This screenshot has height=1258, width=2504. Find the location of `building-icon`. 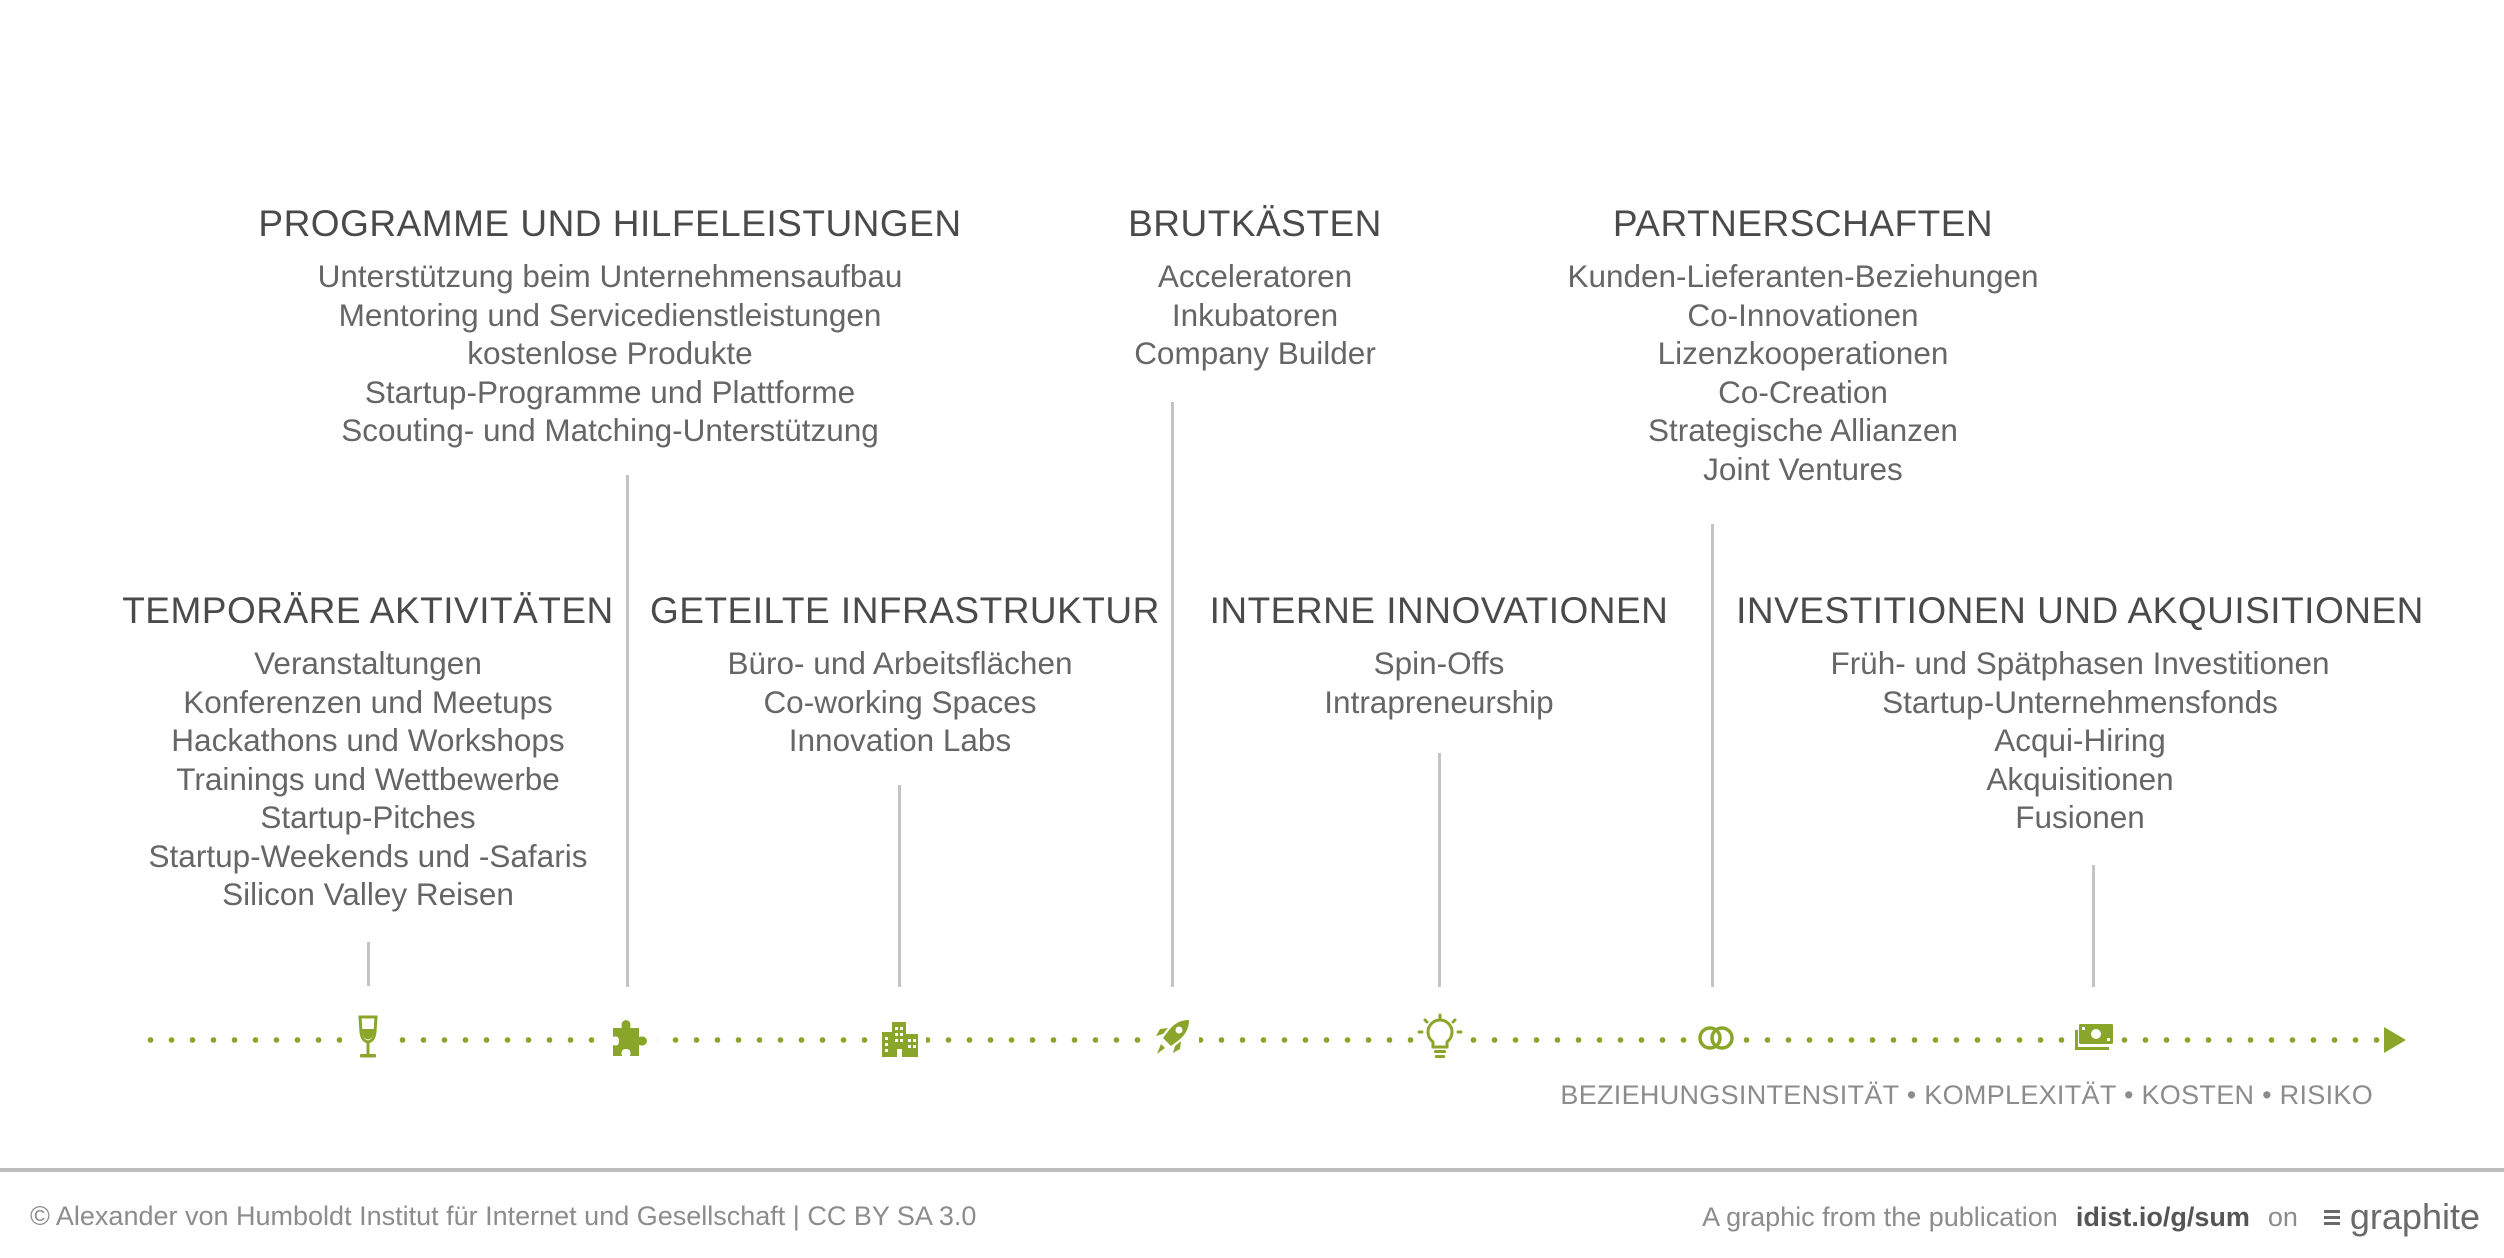

building-icon is located at coordinates (900, 1038).